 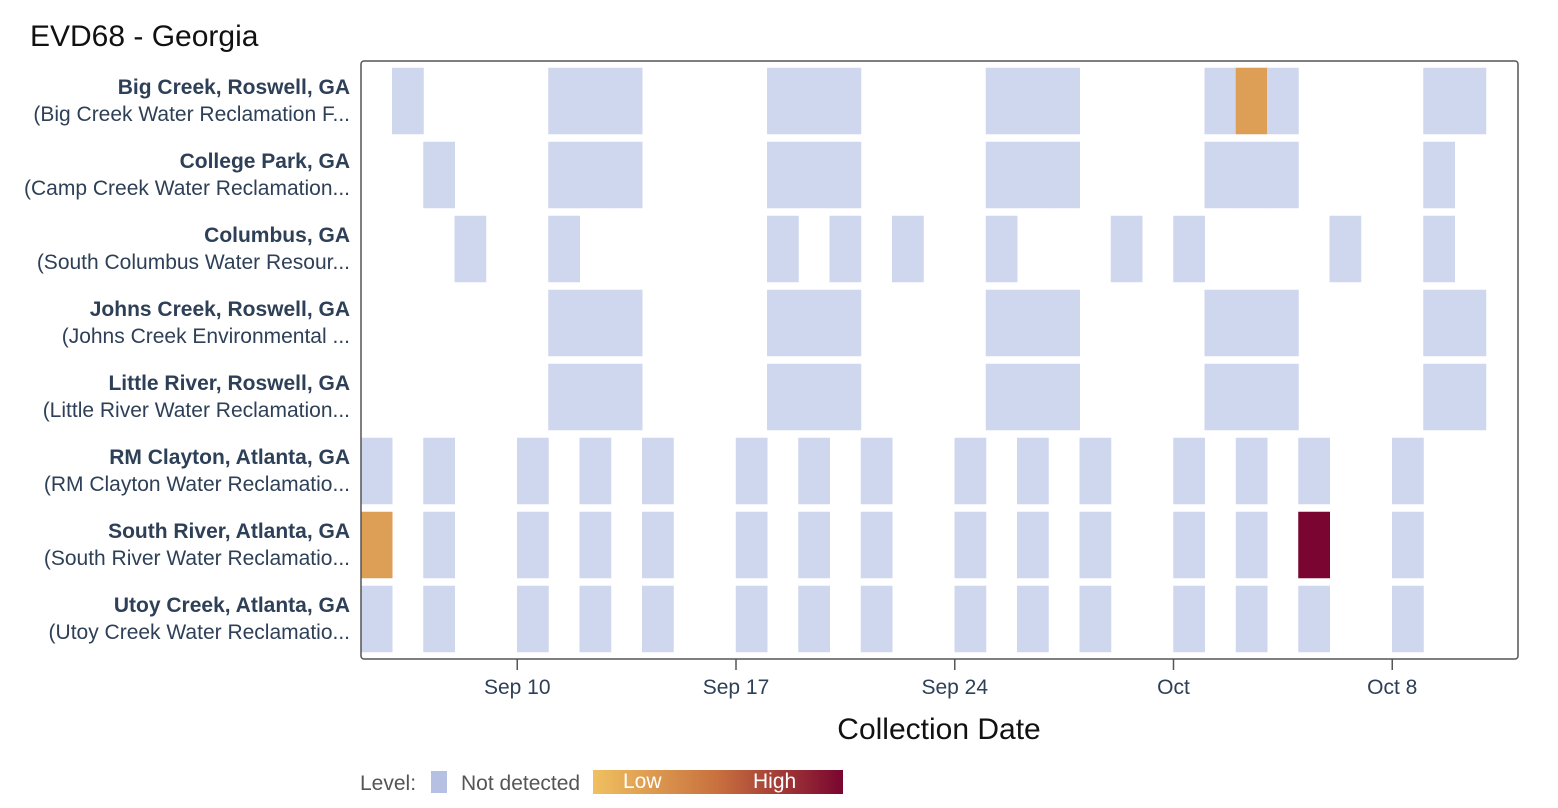 What do you see at coordinates (938, 729) in the screenshot?
I see `x-axis-label: Collection Date` at bounding box center [938, 729].